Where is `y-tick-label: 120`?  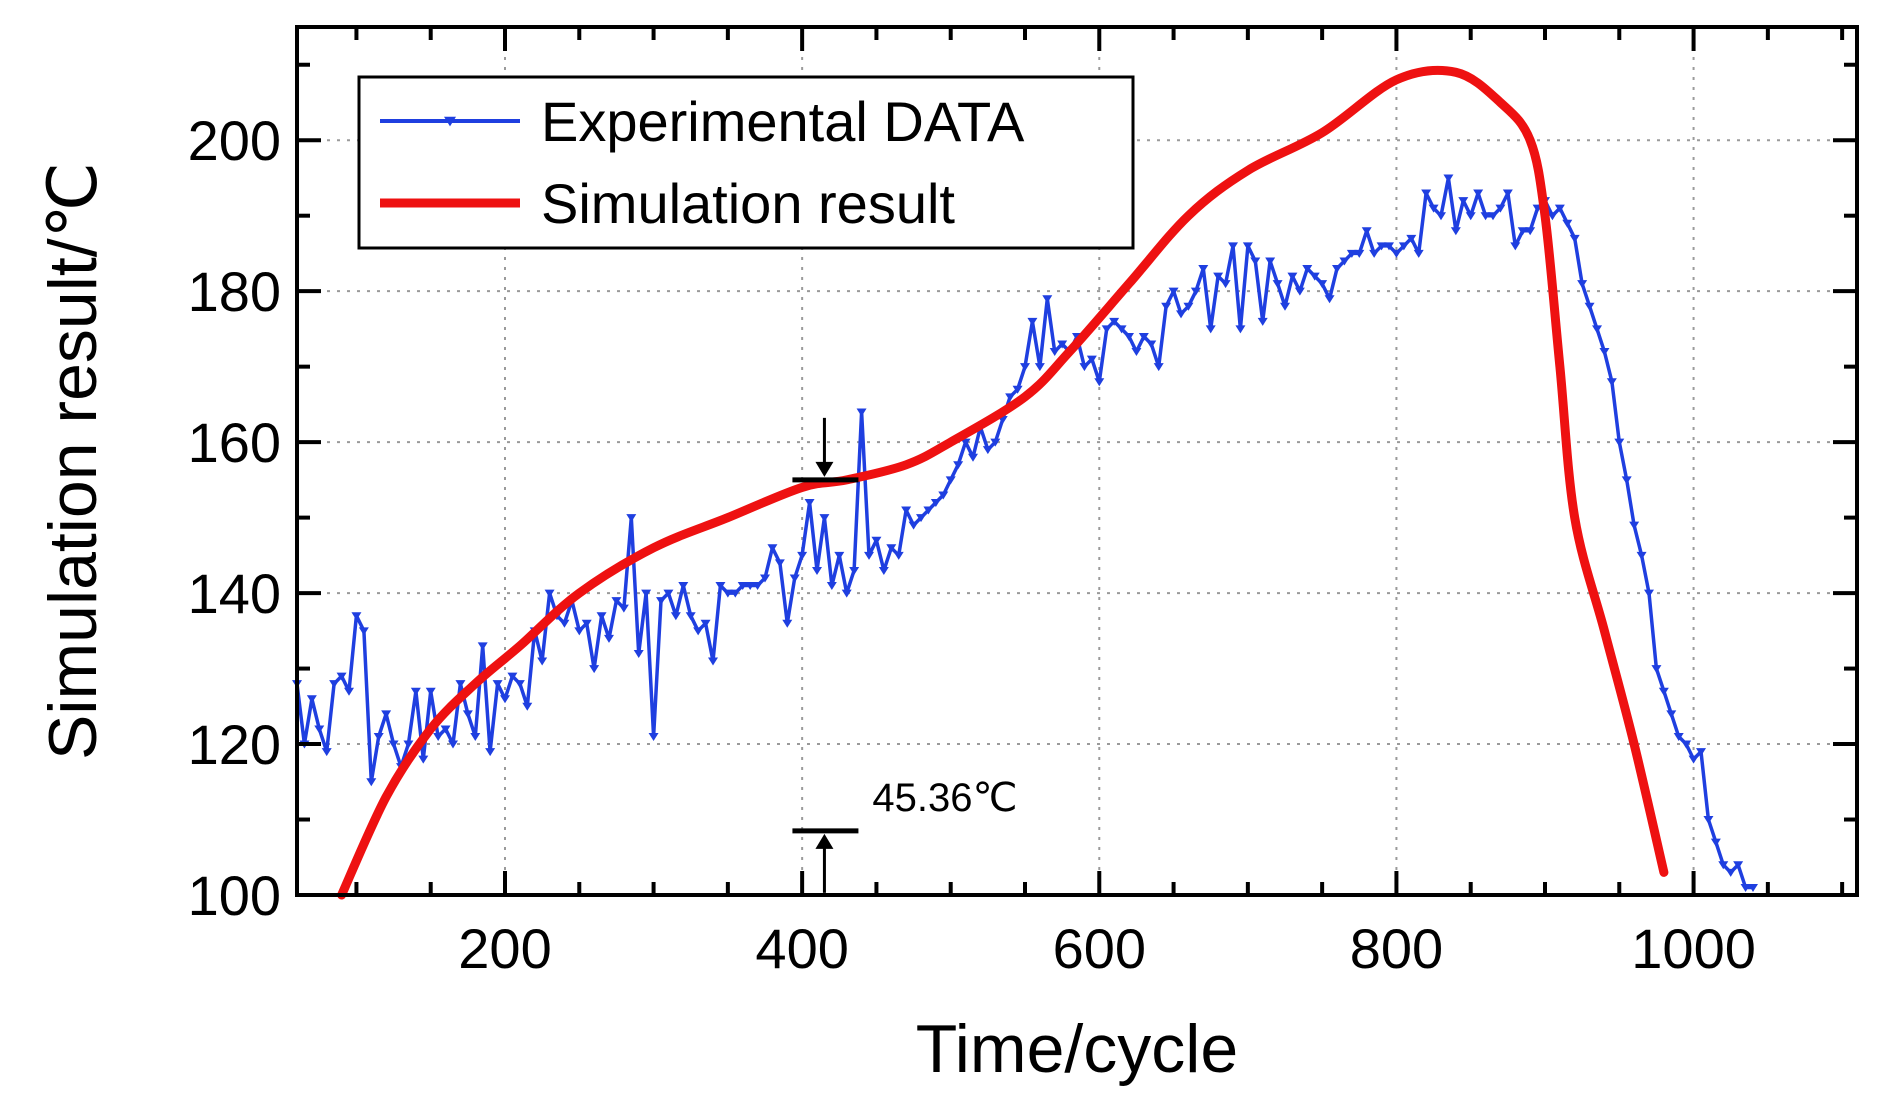 y-tick-label: 120 is located at coordinates (234, 744).